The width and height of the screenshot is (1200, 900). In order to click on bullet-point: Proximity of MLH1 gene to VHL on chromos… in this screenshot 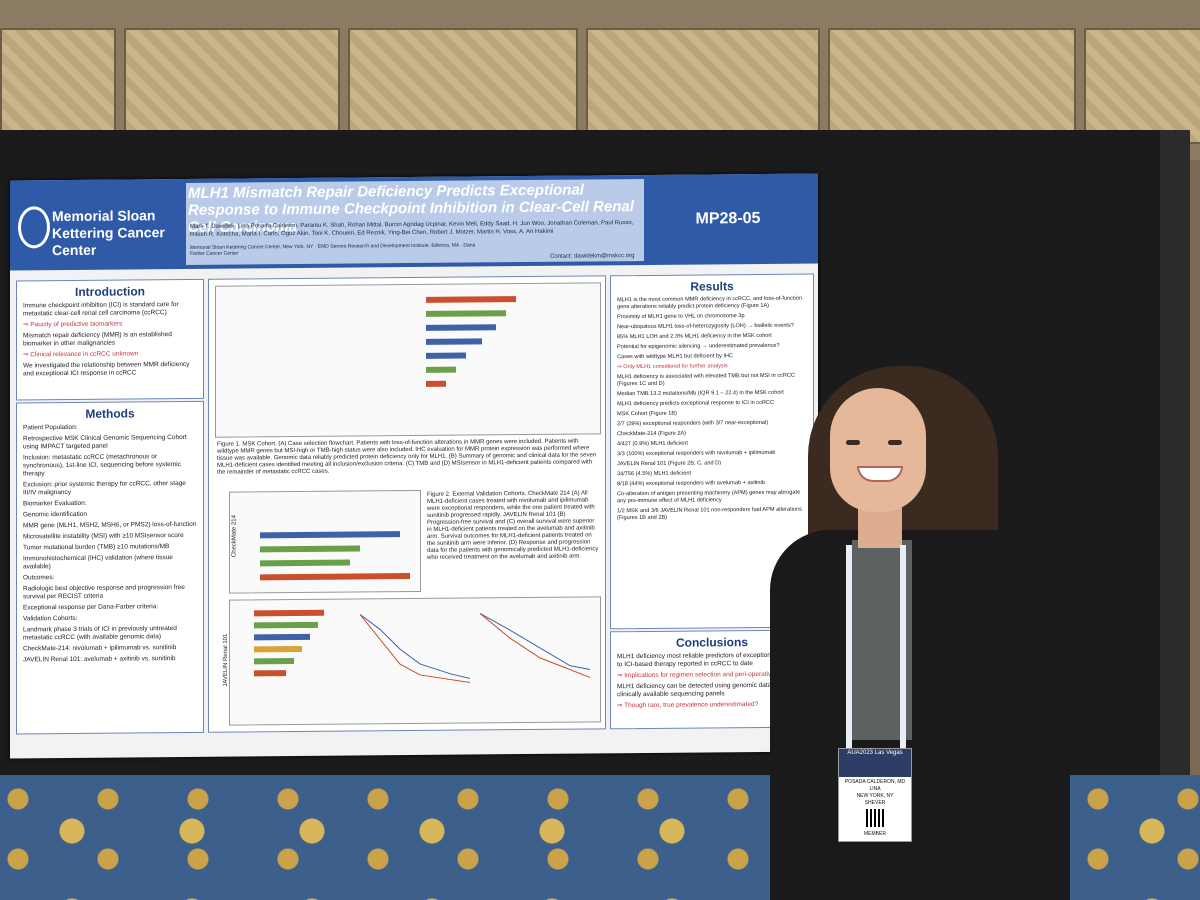, I will do `click(681, 317)`.